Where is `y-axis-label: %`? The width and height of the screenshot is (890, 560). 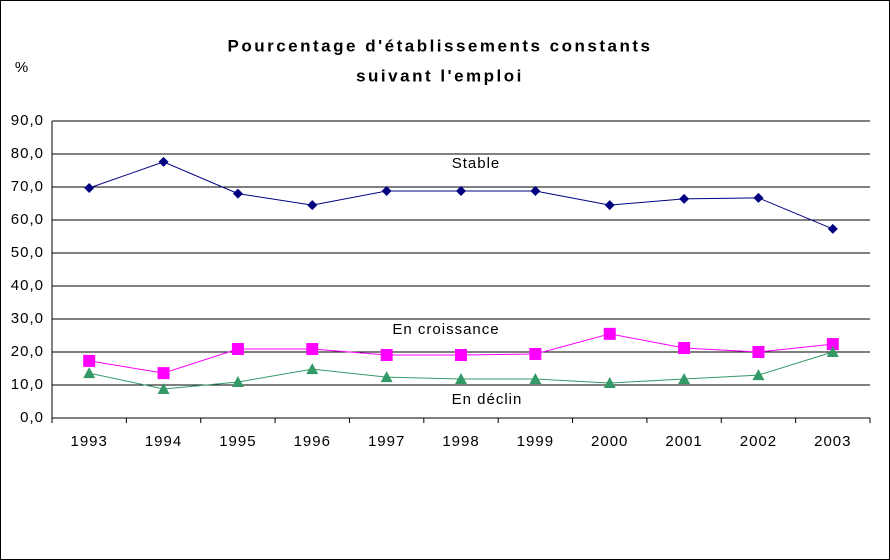
y-axis-label: % is located at coordinates (22, 67).